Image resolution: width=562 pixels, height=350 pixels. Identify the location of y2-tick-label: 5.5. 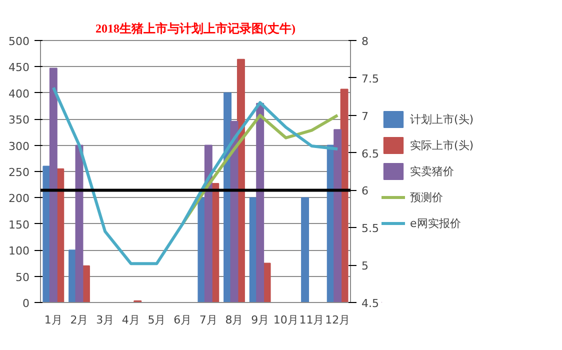
(370, 229).